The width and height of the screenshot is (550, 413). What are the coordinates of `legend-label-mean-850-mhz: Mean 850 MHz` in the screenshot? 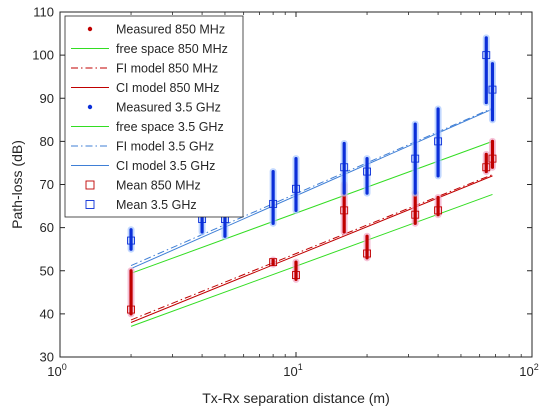 It's located at (158, 186).